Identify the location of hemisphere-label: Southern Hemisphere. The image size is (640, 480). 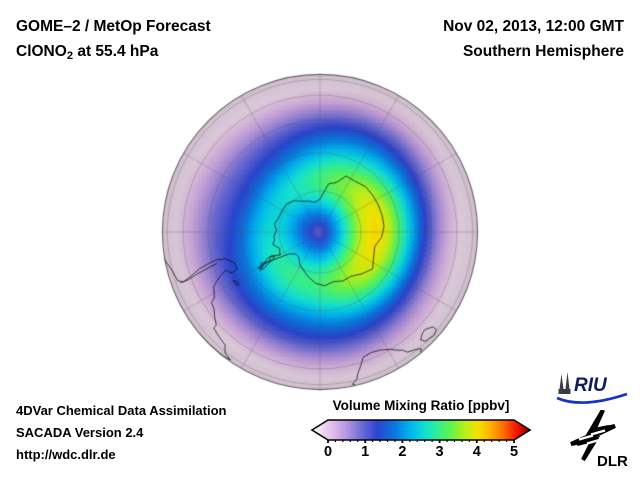
(543, 51).